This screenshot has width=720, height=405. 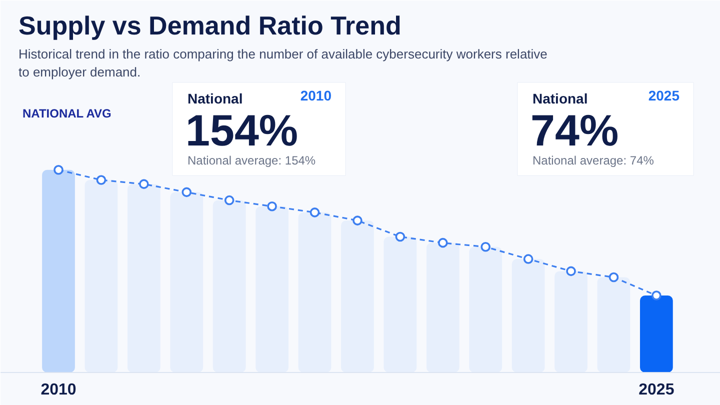 What do you see at coordinates (593, 161) in the screenshot?
I see `text: National average: 74%` at bounding box center [593, 161].